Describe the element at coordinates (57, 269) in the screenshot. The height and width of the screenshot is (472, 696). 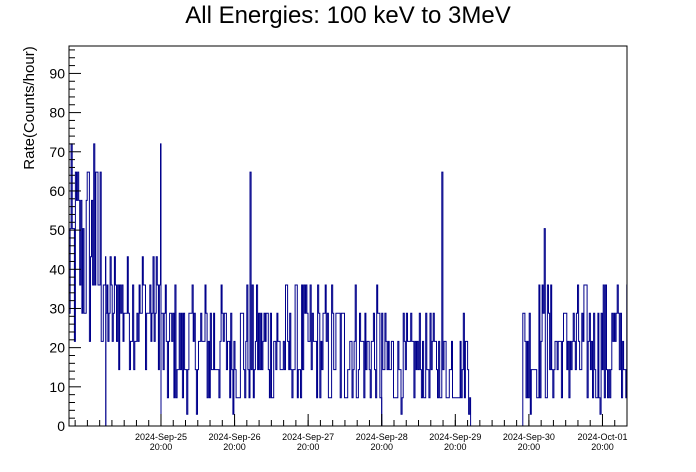
I see `y-tick-label: 40` at that location.